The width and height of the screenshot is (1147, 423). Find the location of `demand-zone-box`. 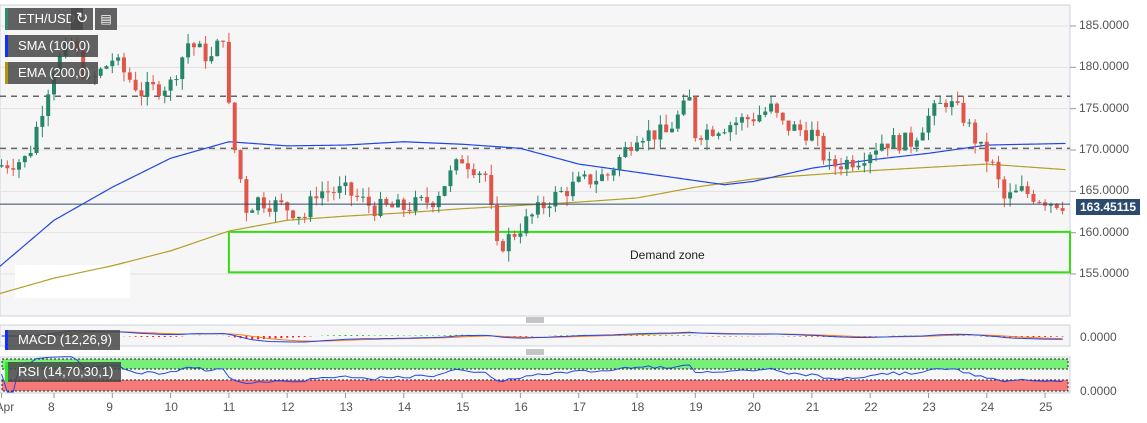

demand-zone-box is located at coordinates (649, 252).